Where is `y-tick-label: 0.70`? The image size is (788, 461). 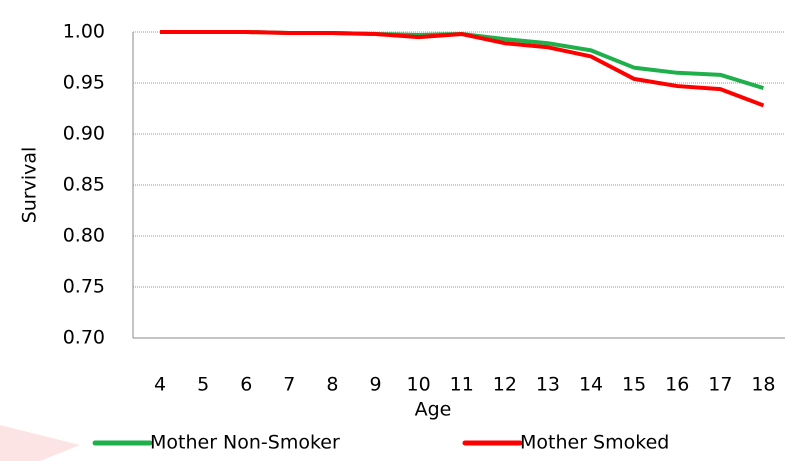
y-tick-label: 0.70 is located at coordinates (84, 338).